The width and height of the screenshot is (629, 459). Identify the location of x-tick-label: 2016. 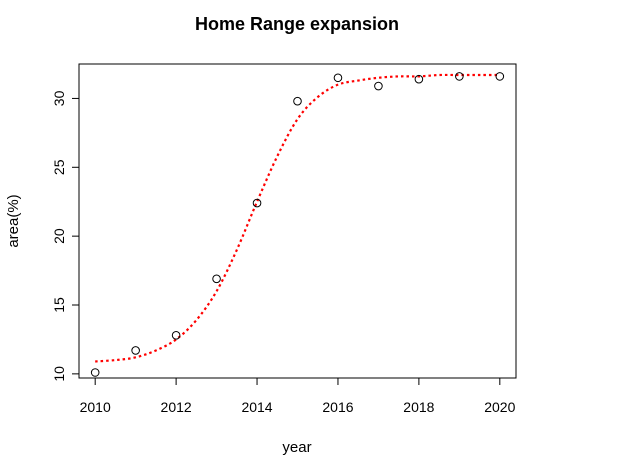
(337, 407).